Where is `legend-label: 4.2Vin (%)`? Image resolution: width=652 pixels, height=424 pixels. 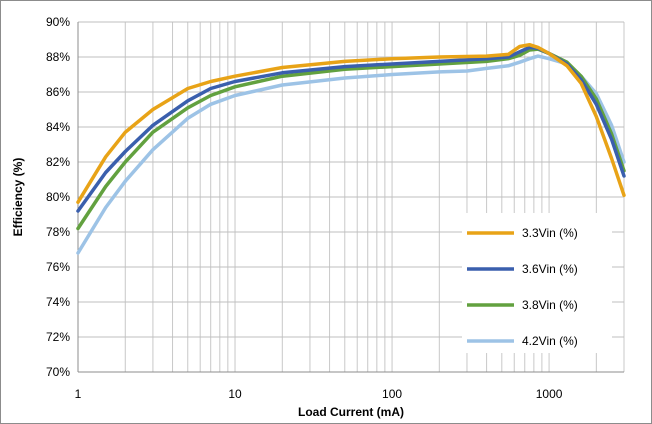
legend-label: 4.2Vin (%) is located at coordinates (550, 341).